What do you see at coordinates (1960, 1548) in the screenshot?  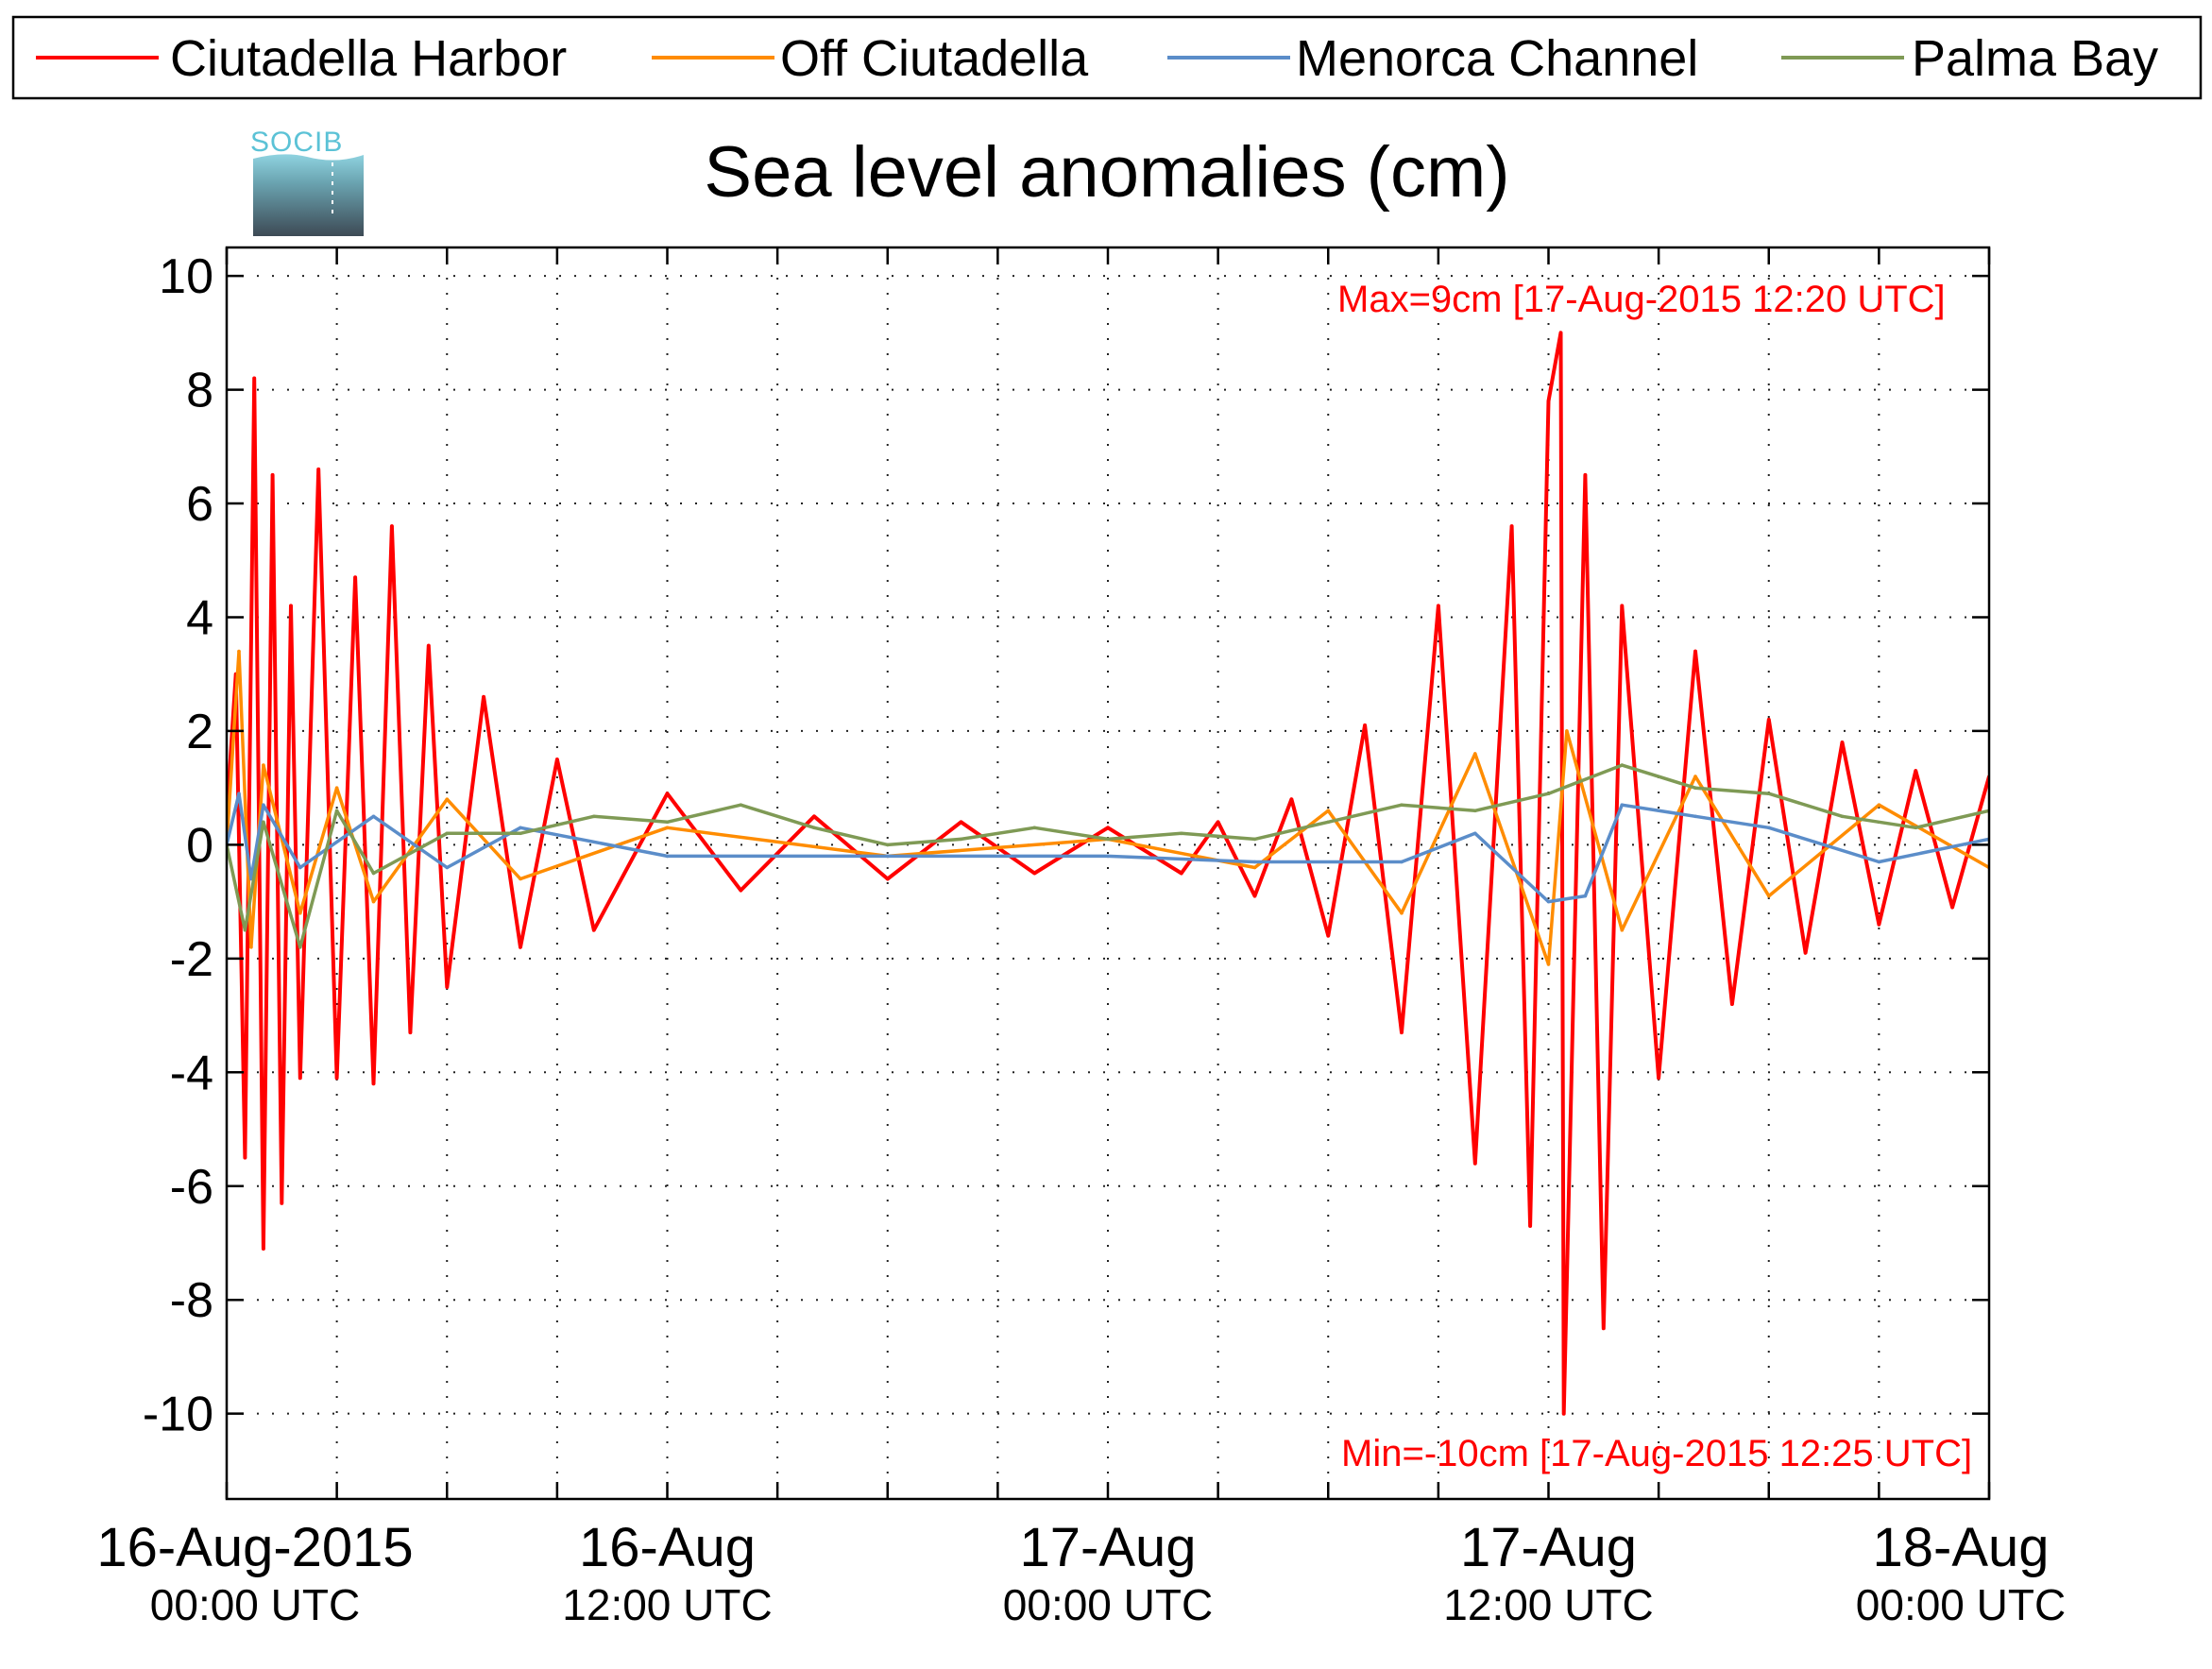 I see `x-tick-label: 18-Aug` at bounding box center [1960, 1548].